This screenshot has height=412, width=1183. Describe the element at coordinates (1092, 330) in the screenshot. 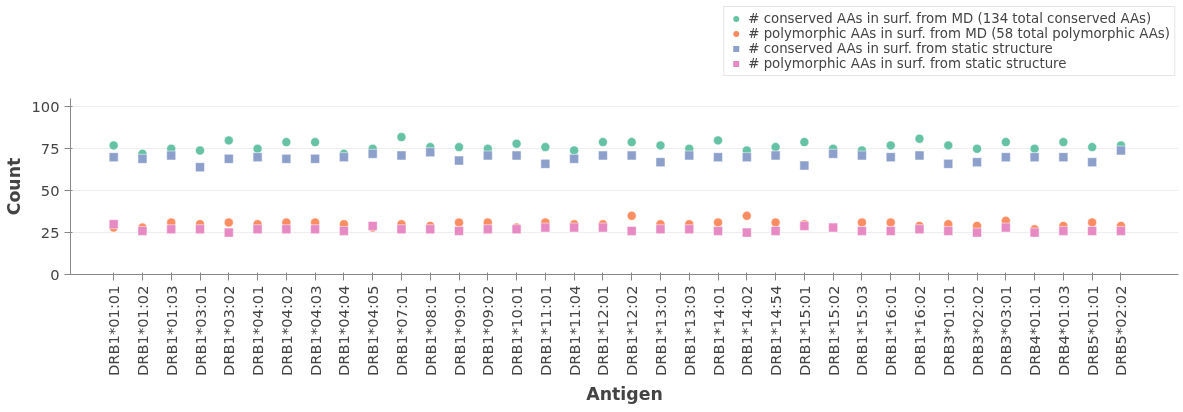

I see `x-tick-label: DRB5*01:01` at that location.